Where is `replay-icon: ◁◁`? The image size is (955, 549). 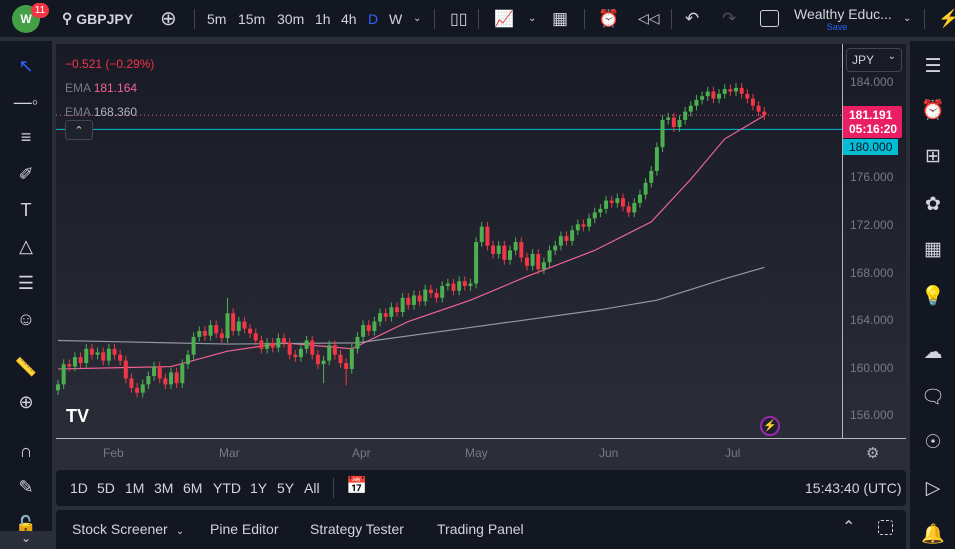
replay-icon: ◁◁ is located at coordinates (649, 18).